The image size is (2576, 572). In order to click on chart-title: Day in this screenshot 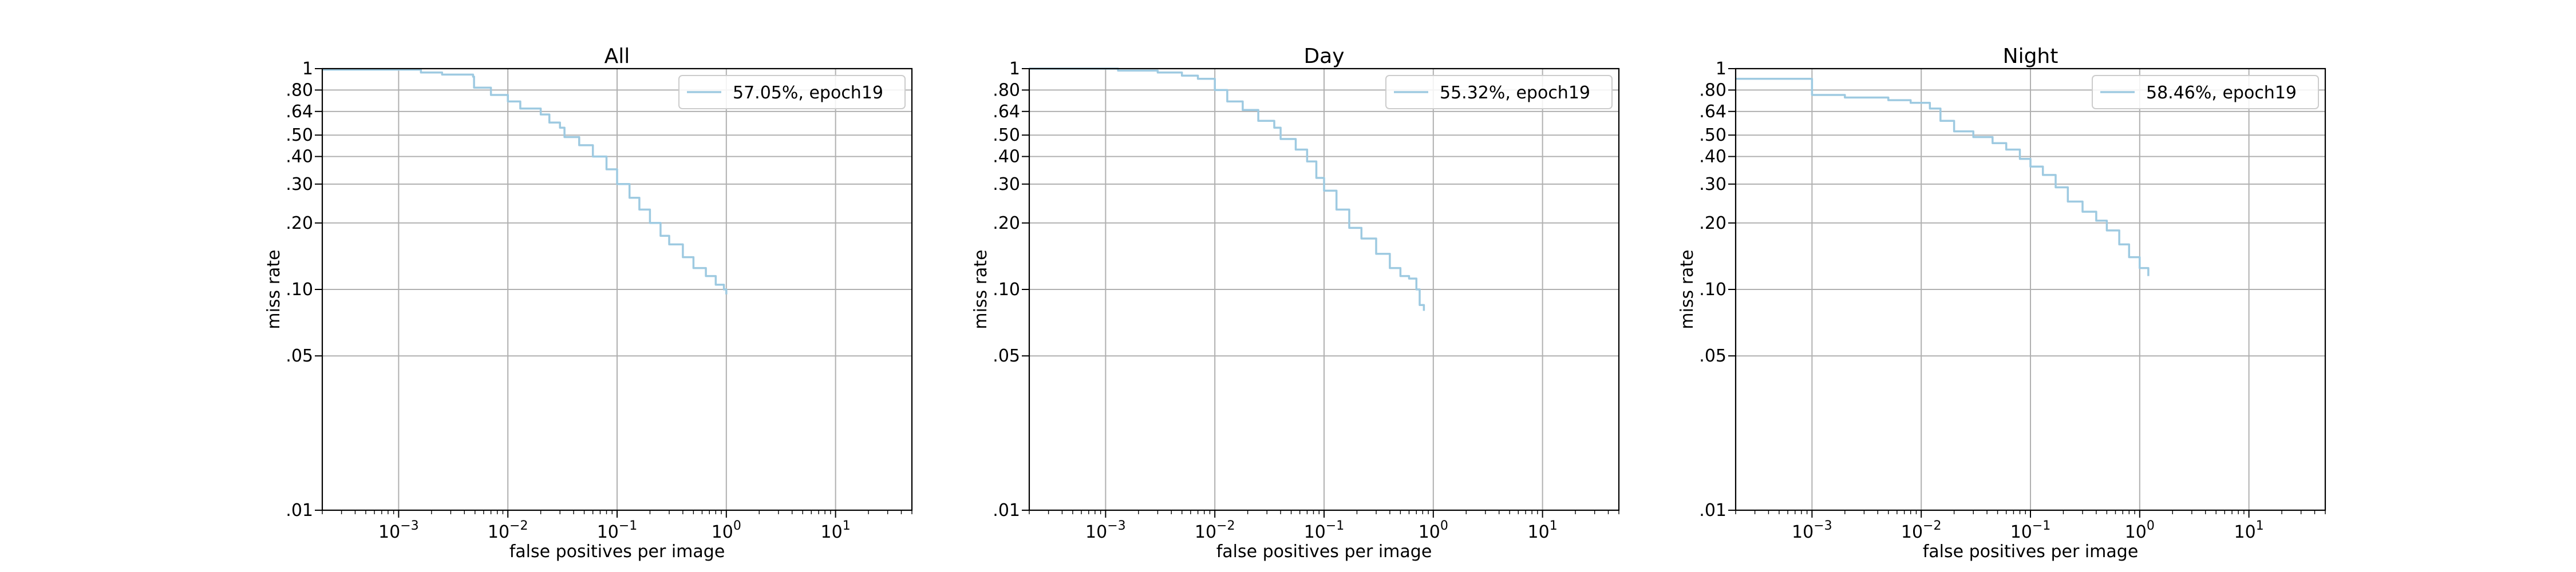, I will do `click(1323, 56)`.